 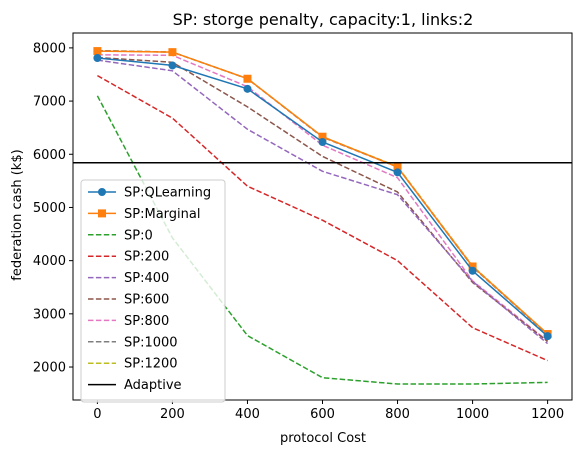 What do you see at coordinates (323, 19) in the screenshot?
I see `chart-title: SP: storge penalty, capacity:1, links:2` at bounding box center [323, 19].